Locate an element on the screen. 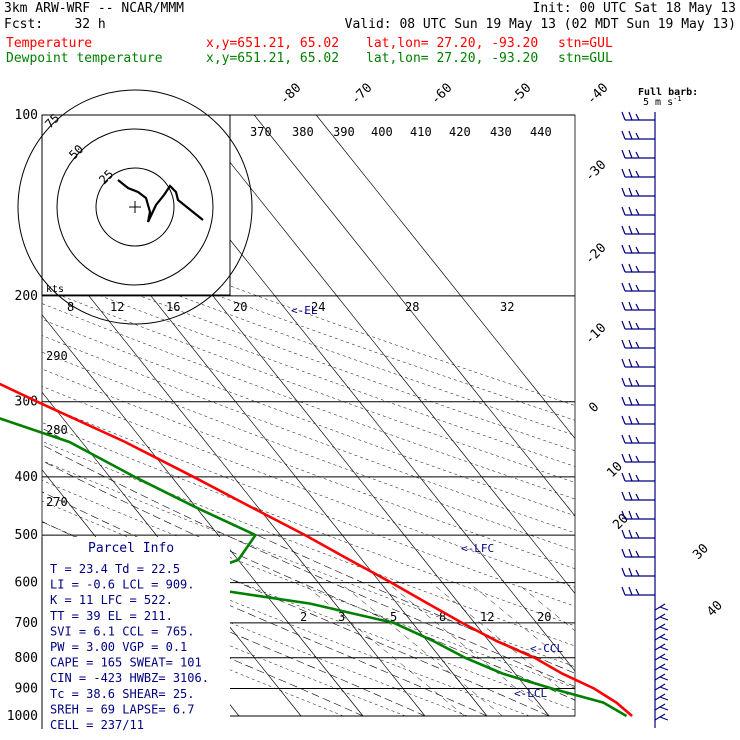  wind-barb-column is located at coordinates (645, 419).